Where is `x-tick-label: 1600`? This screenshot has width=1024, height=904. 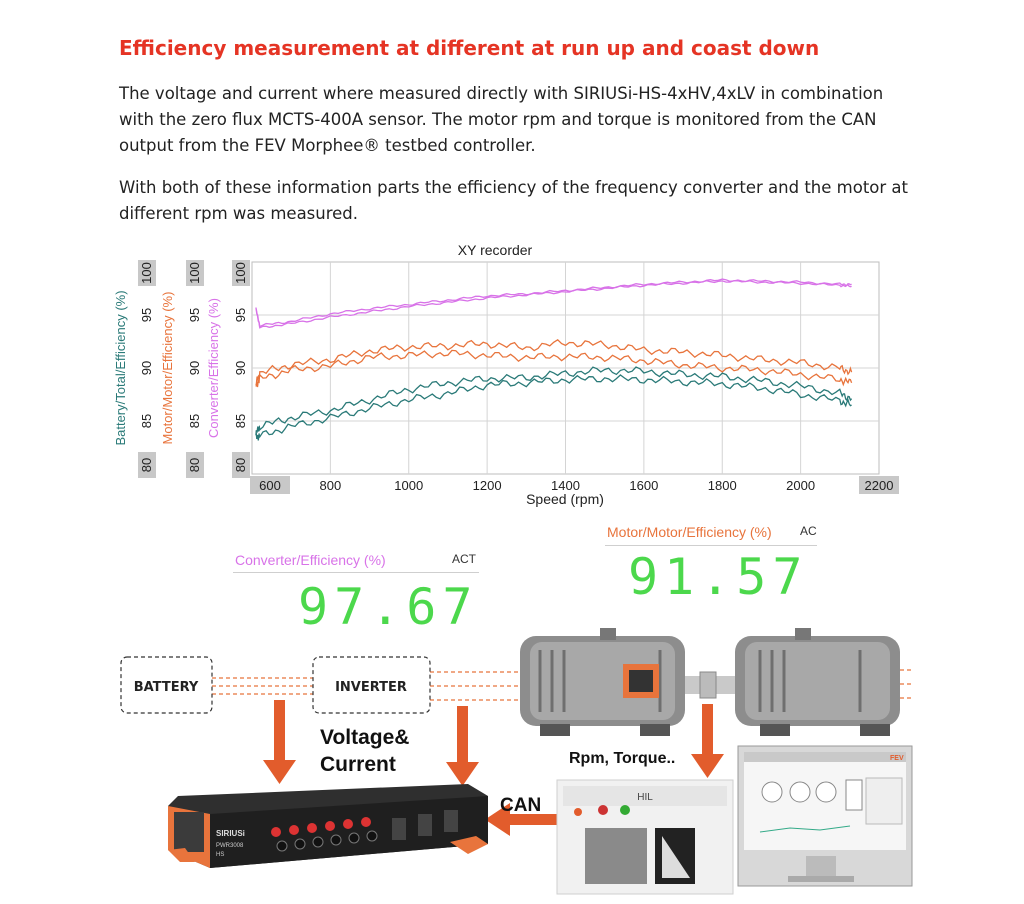
x-tick-label: 1600 is located at coordinates (643, 485).